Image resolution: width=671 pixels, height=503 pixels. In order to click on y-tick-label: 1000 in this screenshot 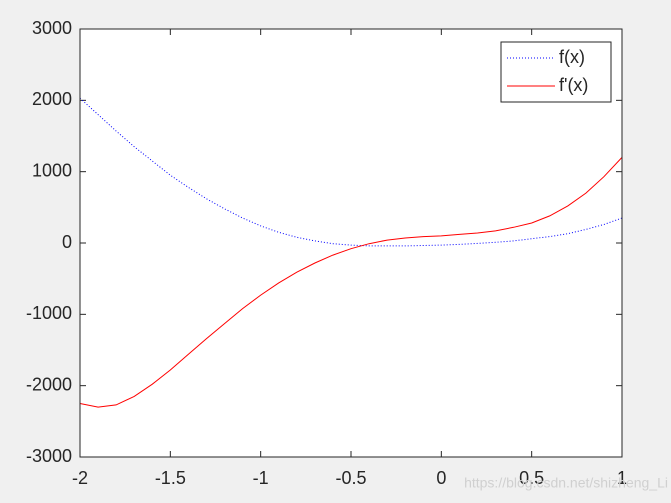, I will do `click(52, 170)`.